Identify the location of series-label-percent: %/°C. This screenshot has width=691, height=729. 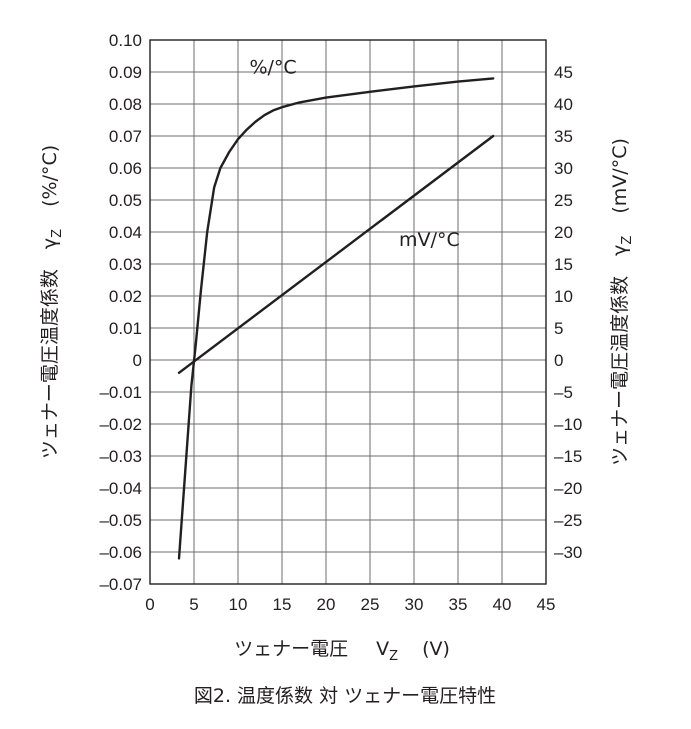
(272, 68).